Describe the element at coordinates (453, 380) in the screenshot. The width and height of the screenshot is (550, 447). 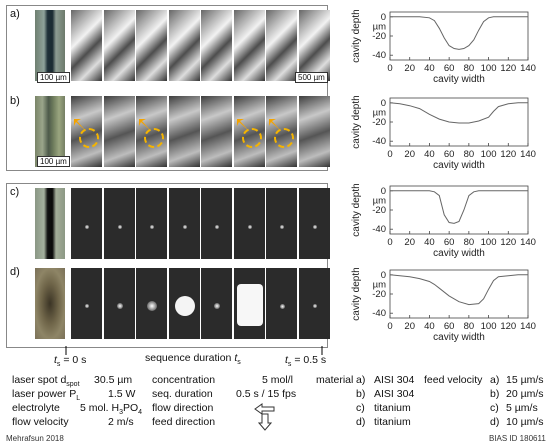
I see `feed-velocity-header: feed velocity` at that location.